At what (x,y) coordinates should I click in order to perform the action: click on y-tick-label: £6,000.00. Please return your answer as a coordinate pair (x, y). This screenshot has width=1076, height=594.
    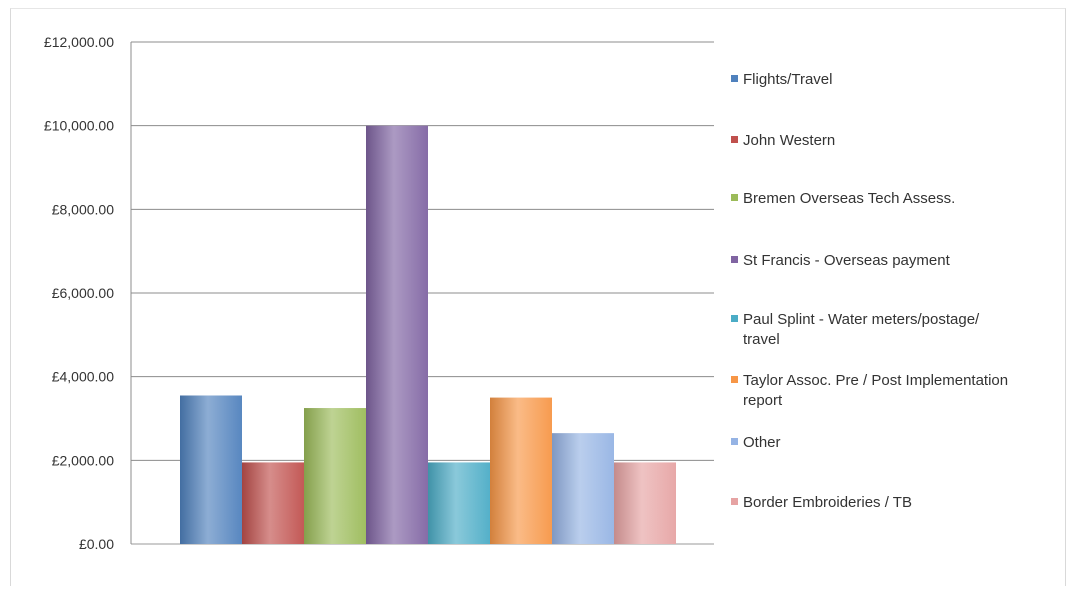
    Looking at the image, I should click on (83, 293).